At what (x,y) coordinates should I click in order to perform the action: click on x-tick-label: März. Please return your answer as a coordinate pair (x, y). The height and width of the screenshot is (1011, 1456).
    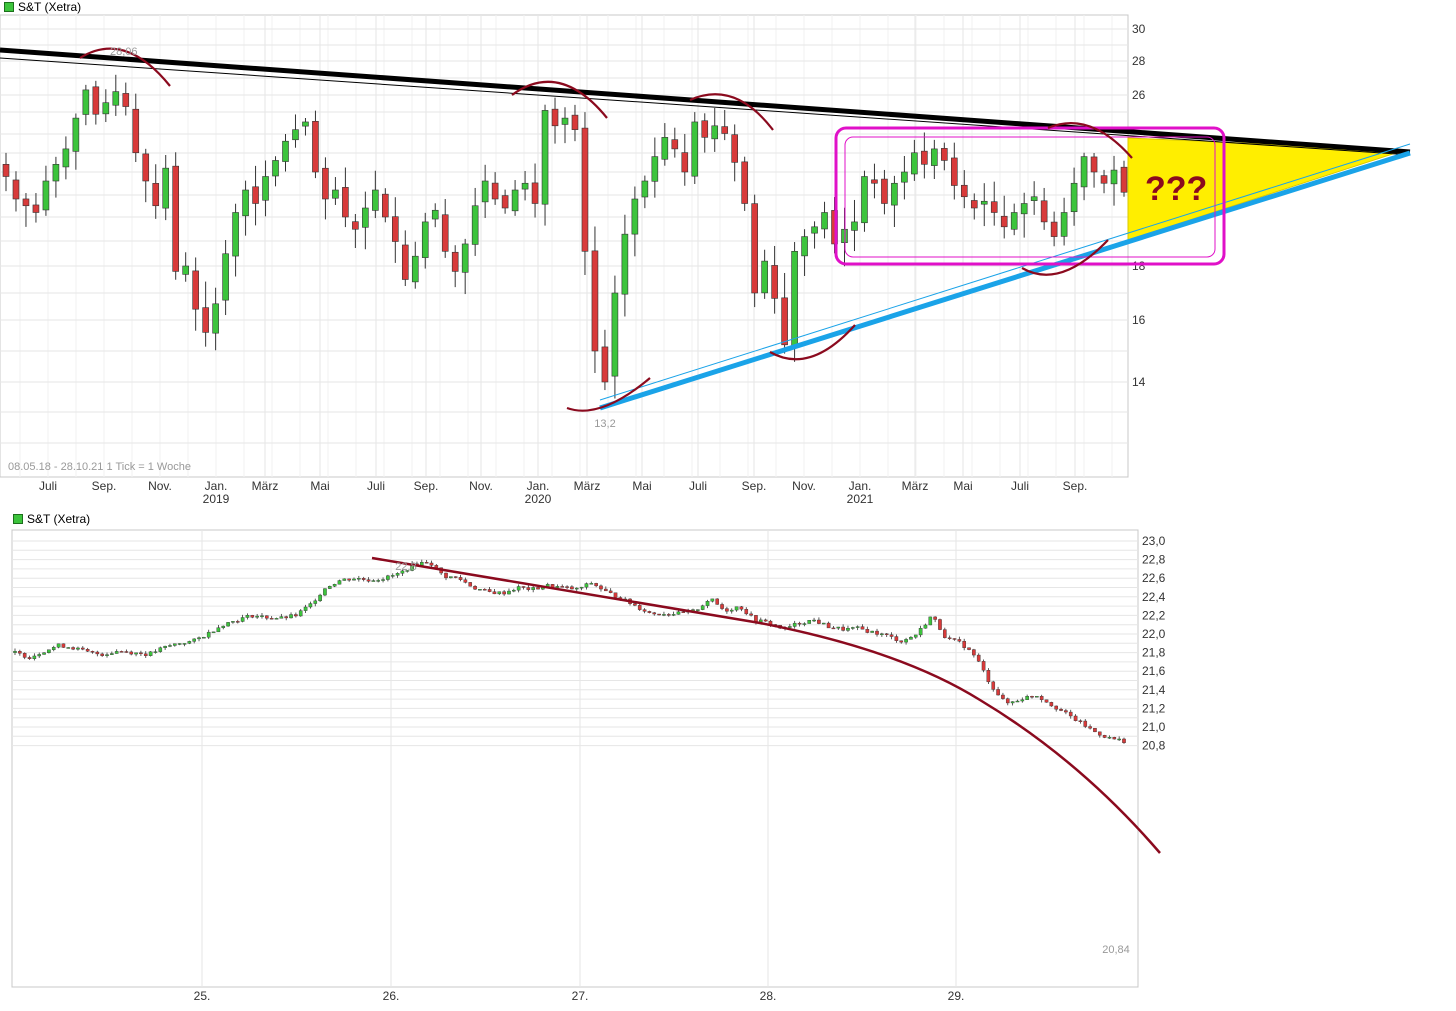
    Looking at the image, I should click on (265, 486).